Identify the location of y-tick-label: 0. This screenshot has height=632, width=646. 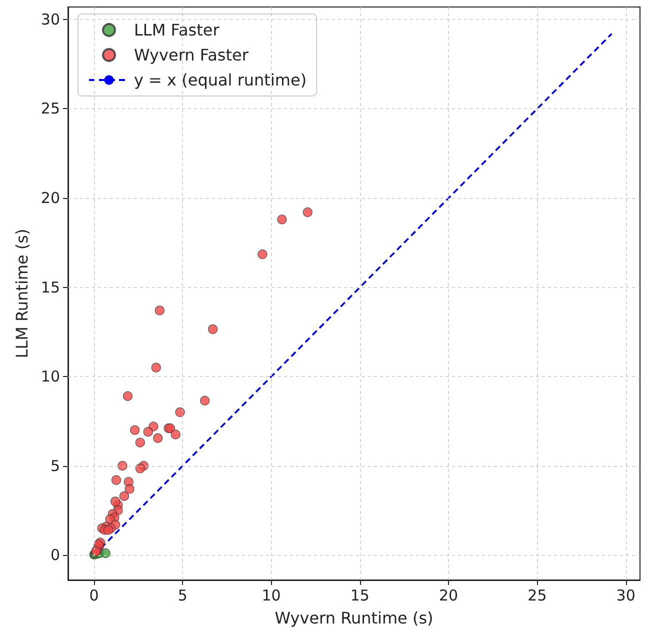
(55, 555).